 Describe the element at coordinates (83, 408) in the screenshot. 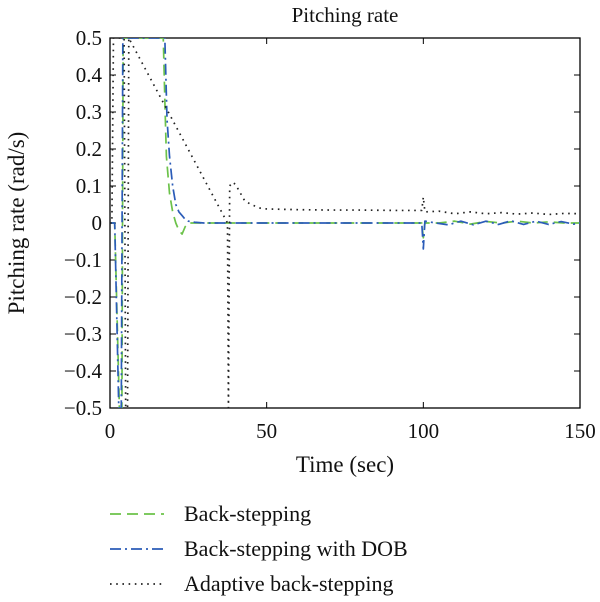

I see `y-tick-label: −0.5` at that location.